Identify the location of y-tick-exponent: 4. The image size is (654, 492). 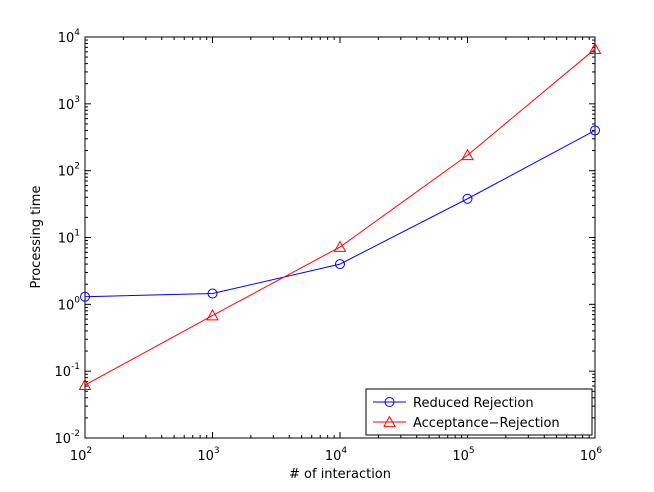
(77, 33).